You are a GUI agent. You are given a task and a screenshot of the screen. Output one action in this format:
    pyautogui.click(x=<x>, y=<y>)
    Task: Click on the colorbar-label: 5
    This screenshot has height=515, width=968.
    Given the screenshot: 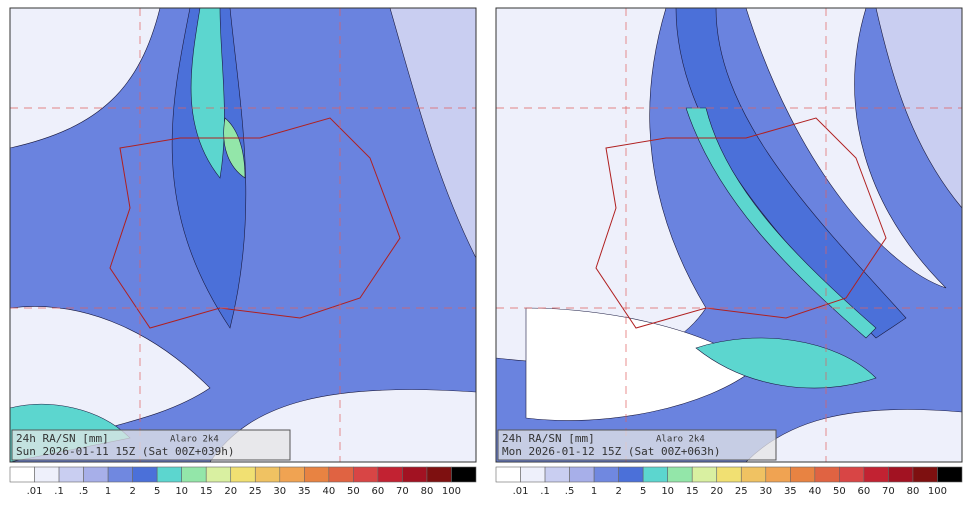 What is the action you would take?
    pyautogui.click(x=643, y=491)
    